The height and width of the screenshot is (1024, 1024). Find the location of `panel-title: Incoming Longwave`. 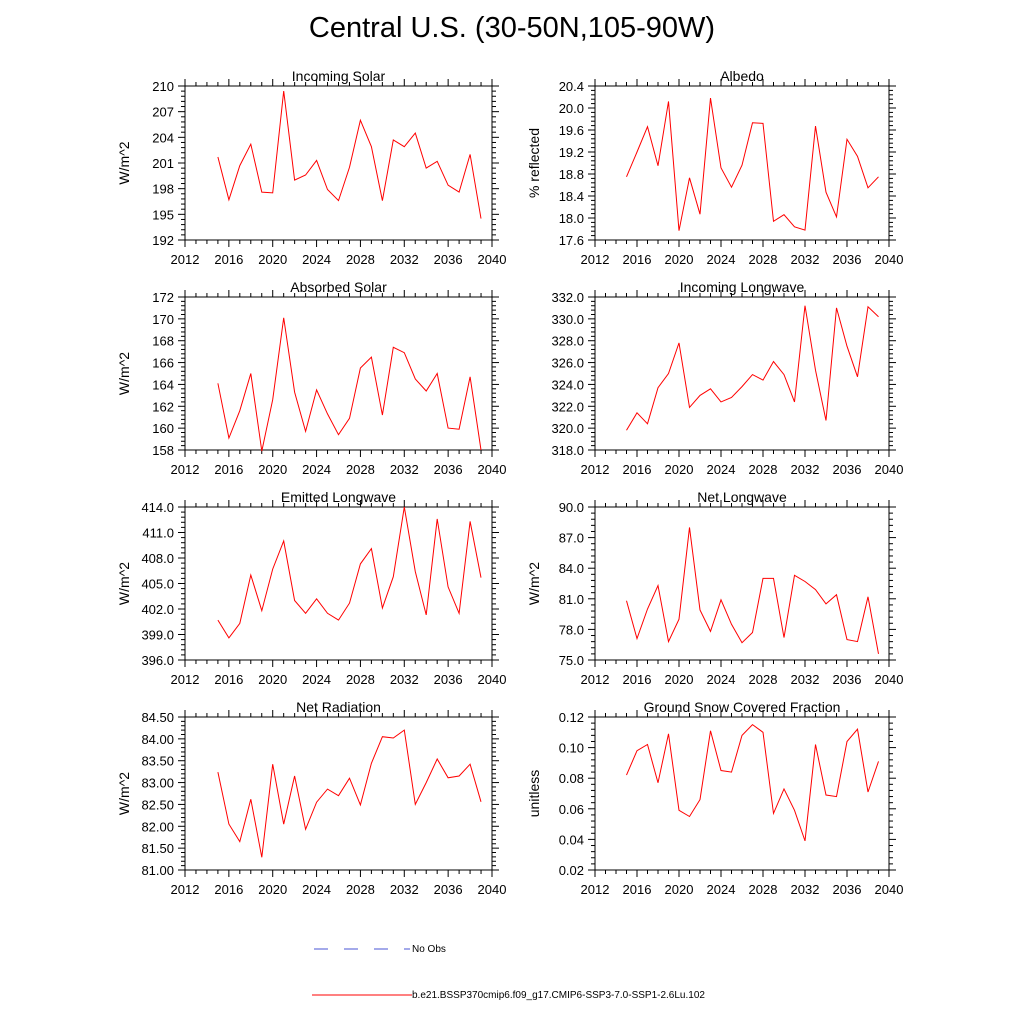

panel-title: Incoming Longwave is located at coordinates (742, 287).